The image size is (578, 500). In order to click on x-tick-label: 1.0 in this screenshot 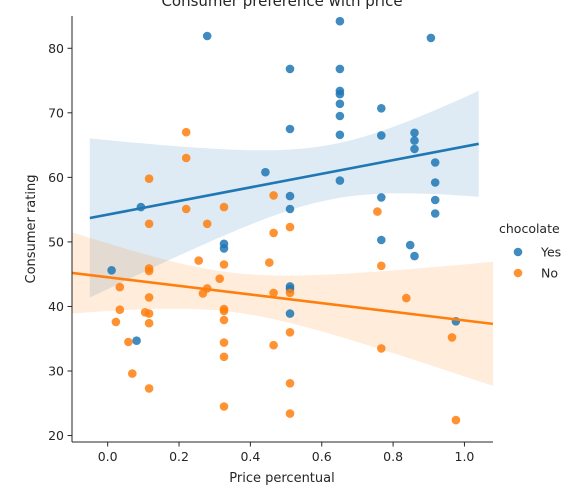, I will do `click(465, 456)`.